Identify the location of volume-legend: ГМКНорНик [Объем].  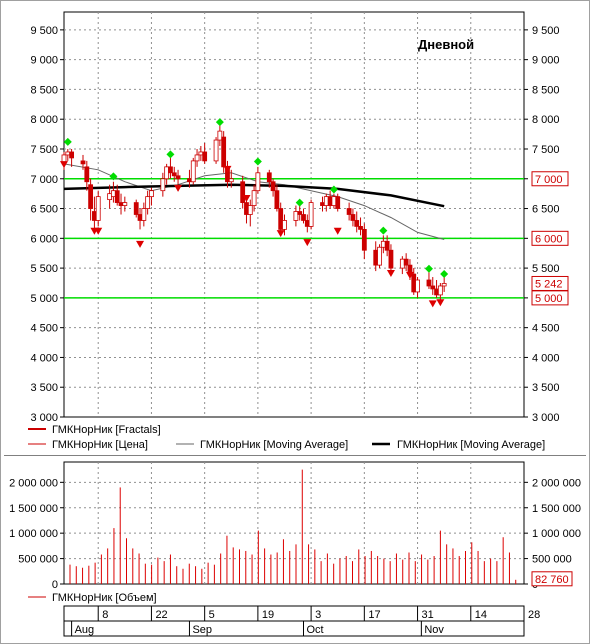
(92, 598).